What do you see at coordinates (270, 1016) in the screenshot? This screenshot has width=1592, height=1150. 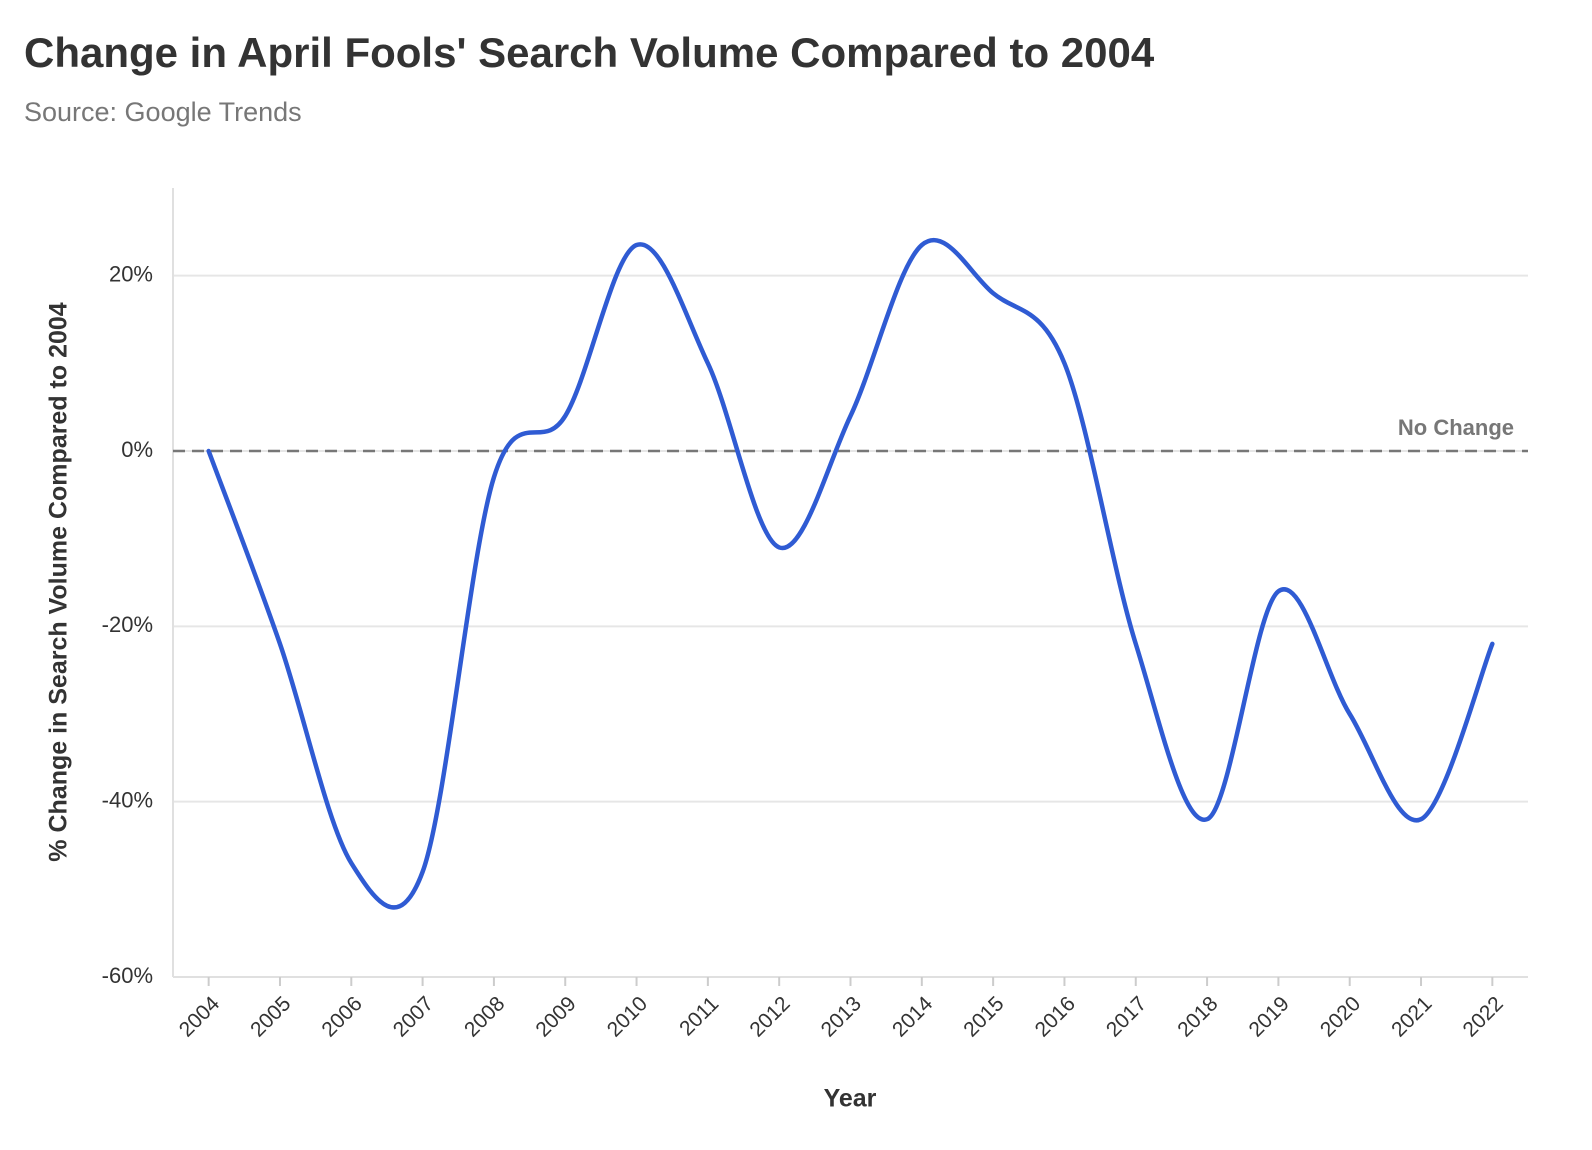 I see `x-tick-label: 2005` at bounding box center [270, 1016].